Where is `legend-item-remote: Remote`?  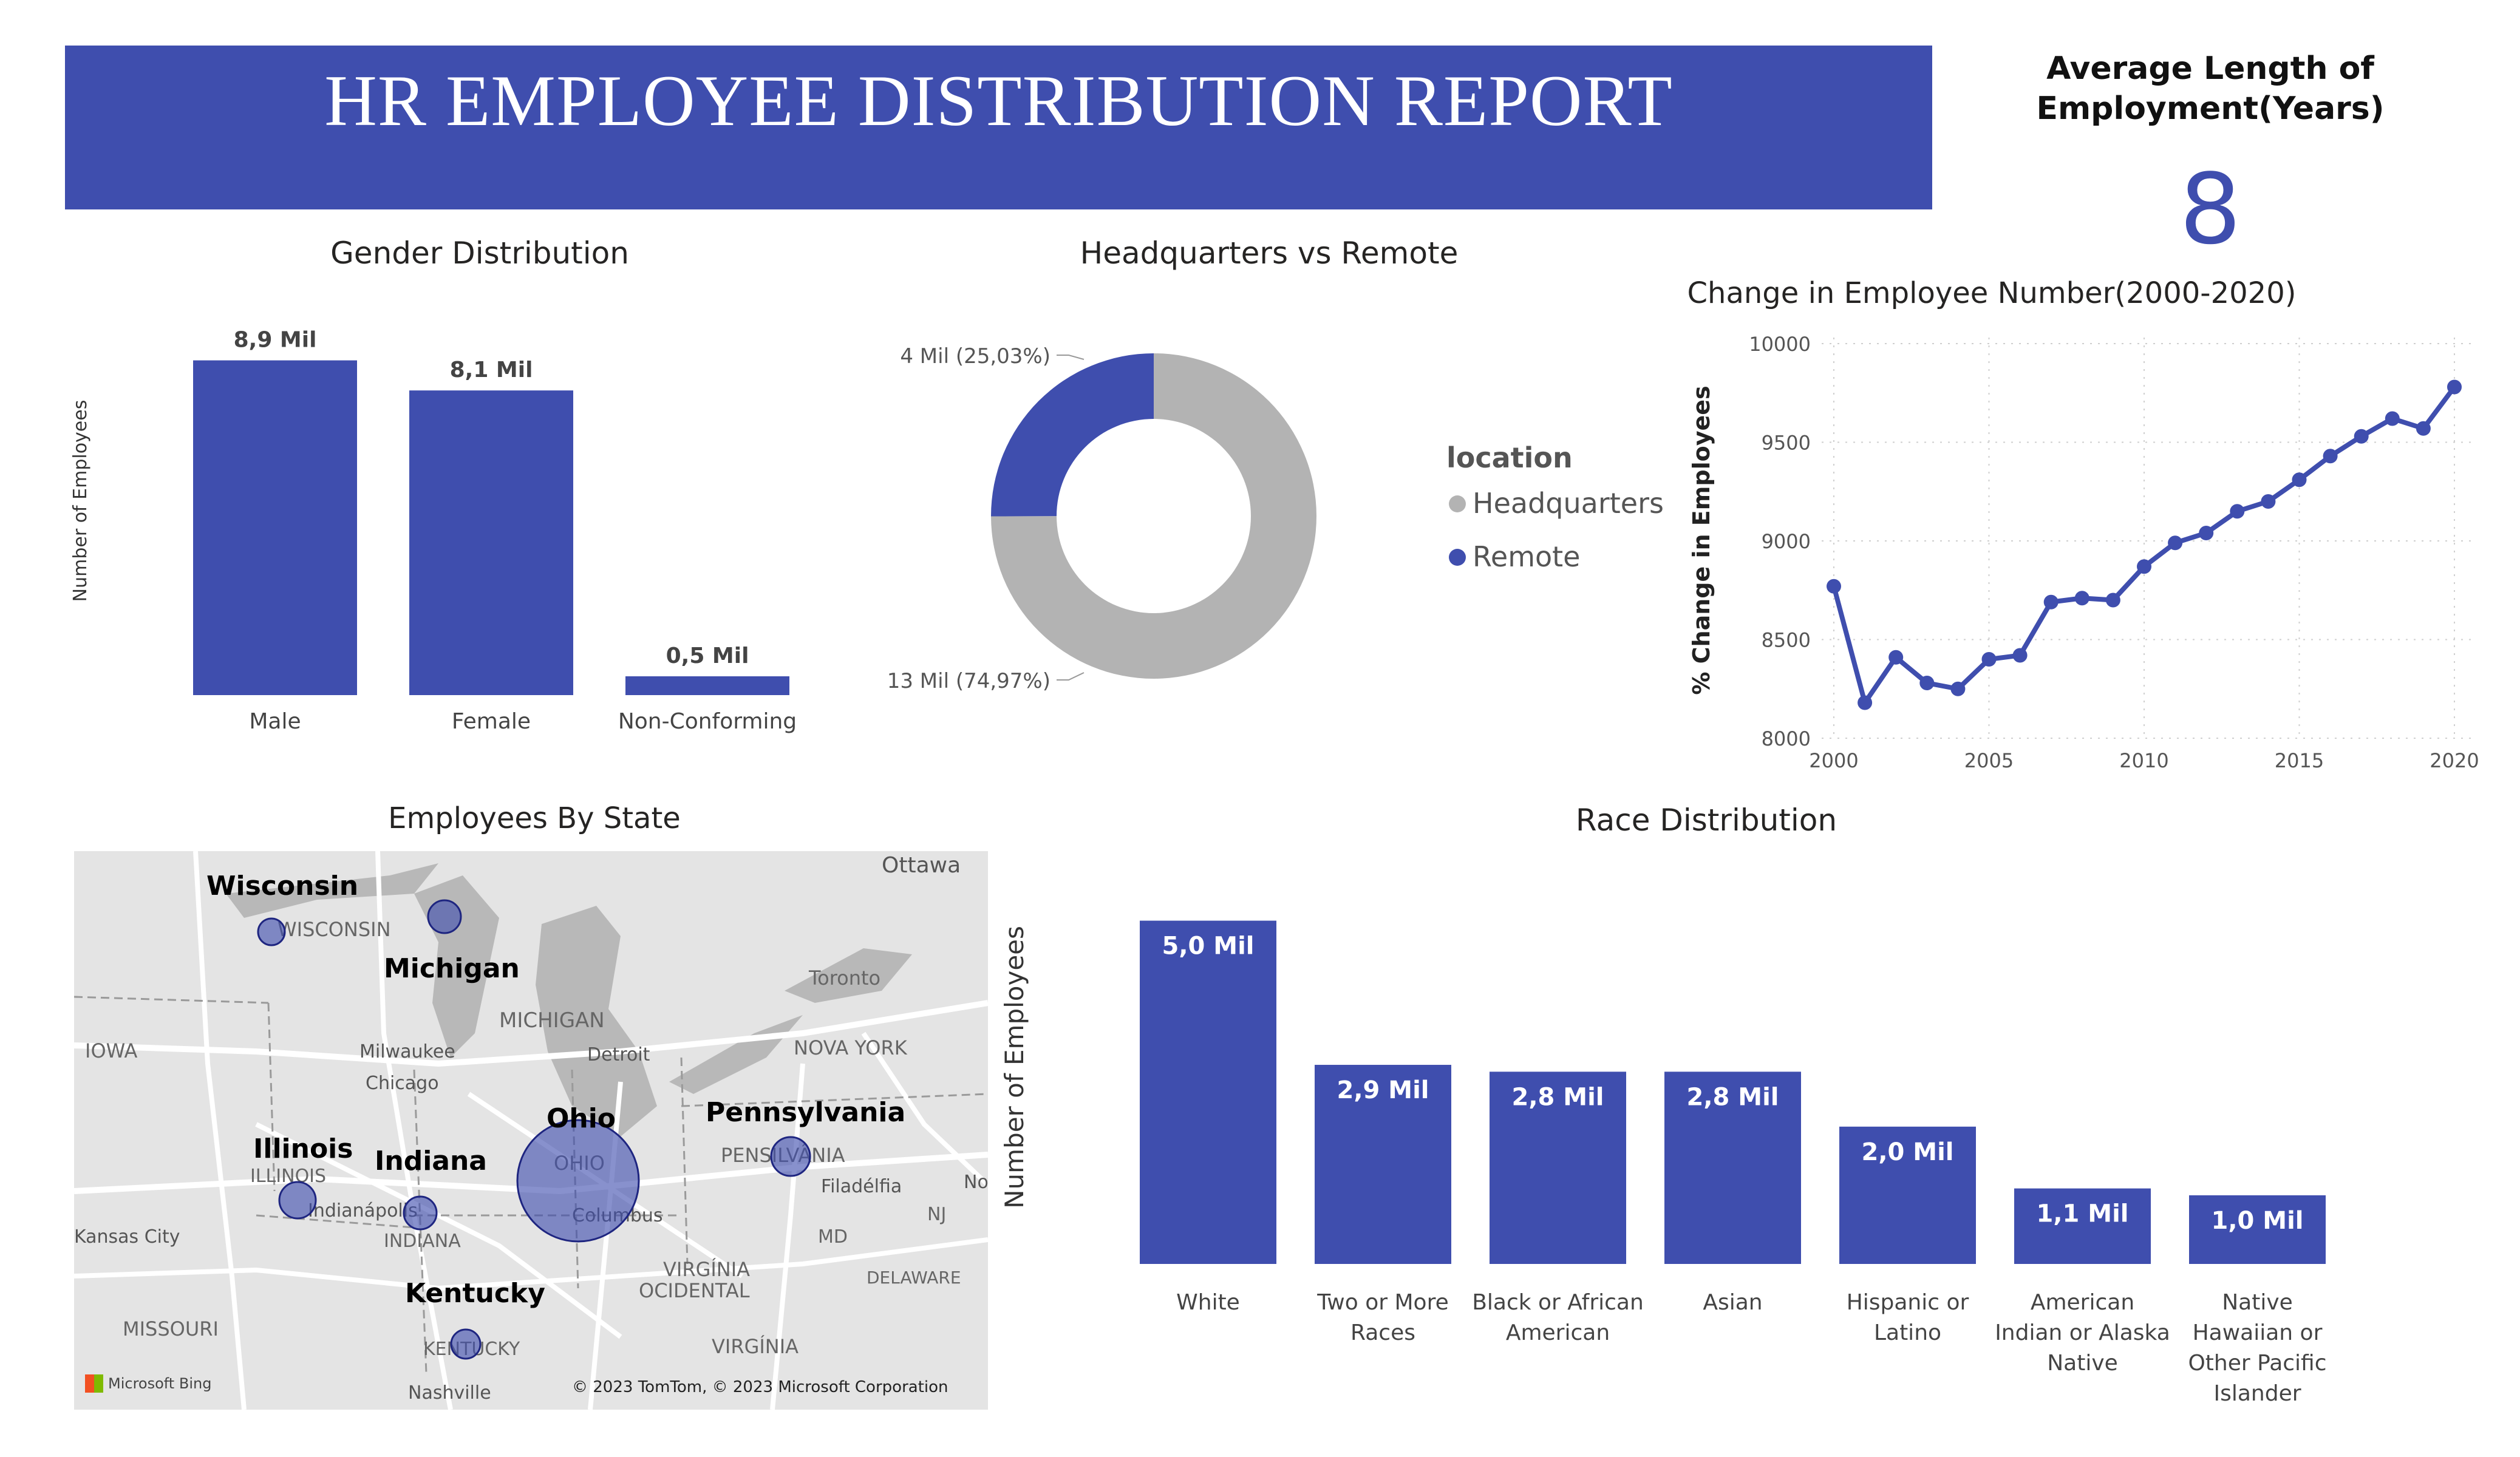
legend-item-remote: Remote is located at coordinates (1527, 556).